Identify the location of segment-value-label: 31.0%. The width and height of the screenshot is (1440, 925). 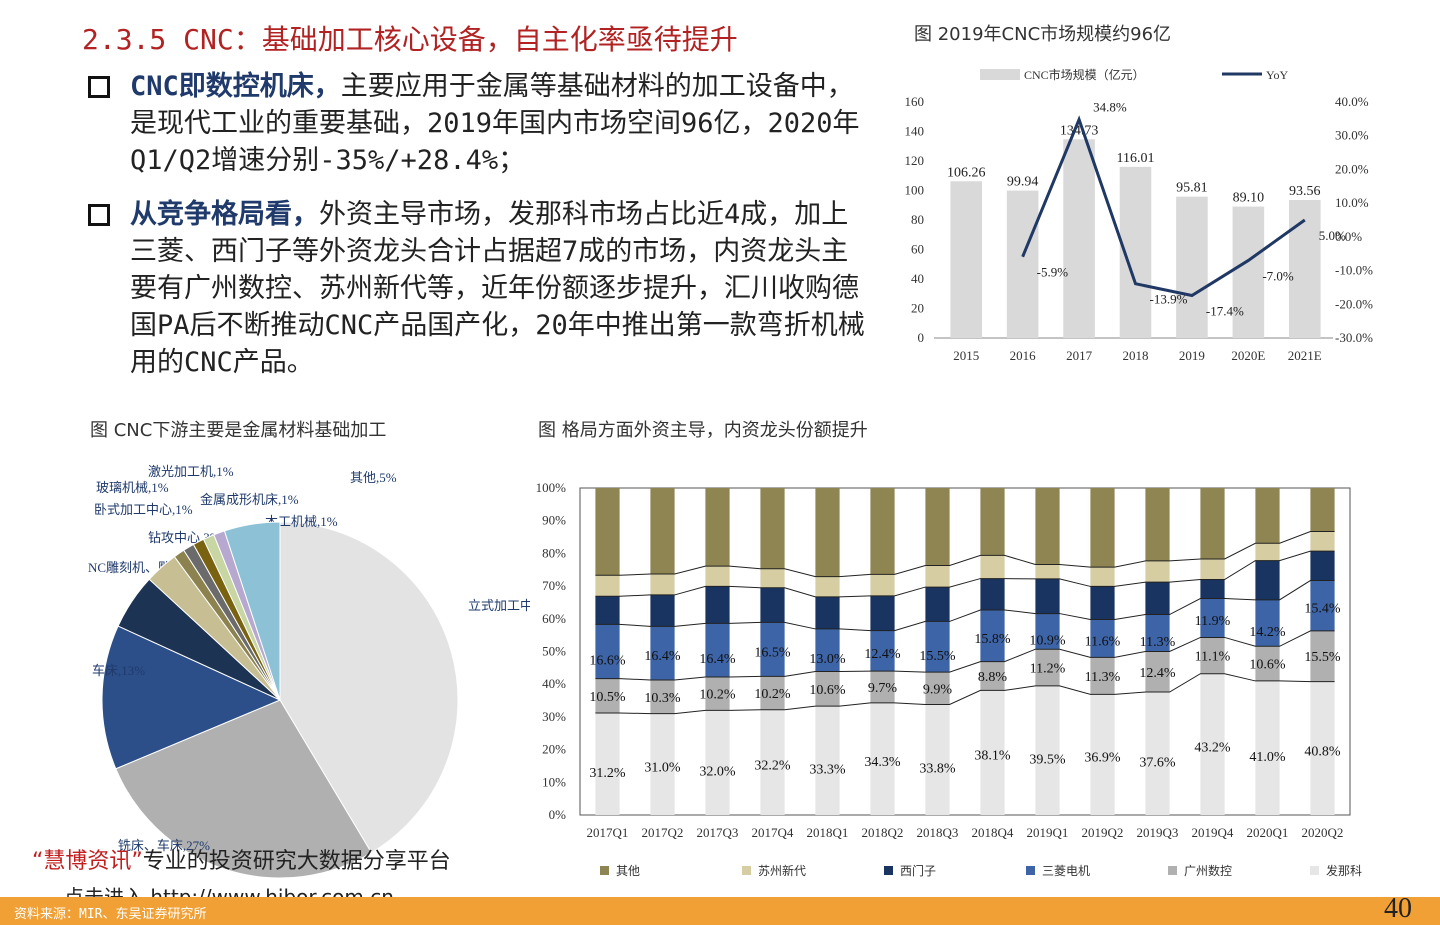
(662, 767).